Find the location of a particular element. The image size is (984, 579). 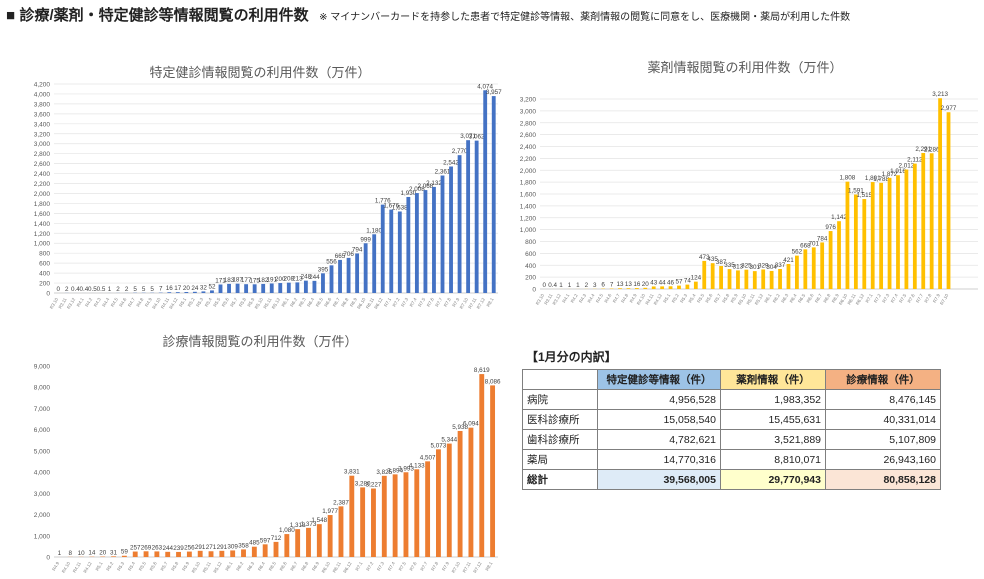

x-tick-label: R4.5 is located at coordinates (599, 298).